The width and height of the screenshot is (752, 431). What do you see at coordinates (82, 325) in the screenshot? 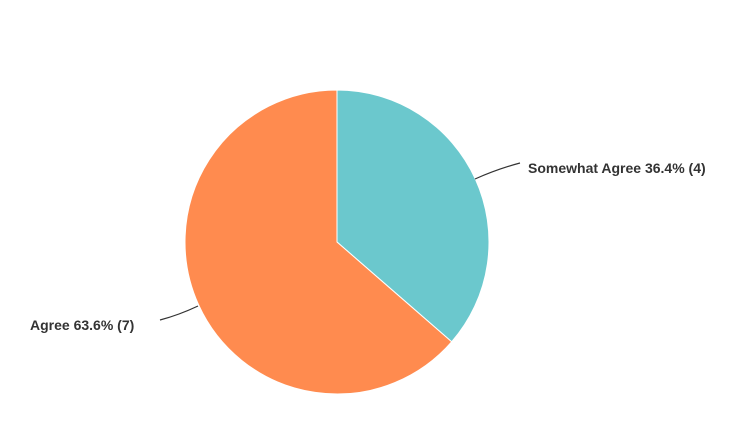
I see `data-label: Agree 63.6% (7)` at bounding box center [82, 325].